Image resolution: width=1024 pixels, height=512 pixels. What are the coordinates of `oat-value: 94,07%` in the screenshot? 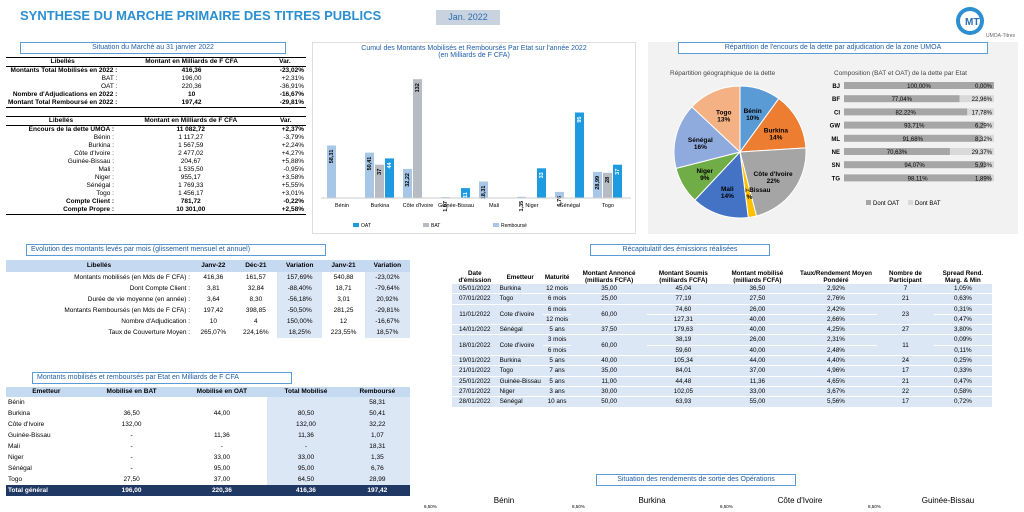 It's located at (914, 166).